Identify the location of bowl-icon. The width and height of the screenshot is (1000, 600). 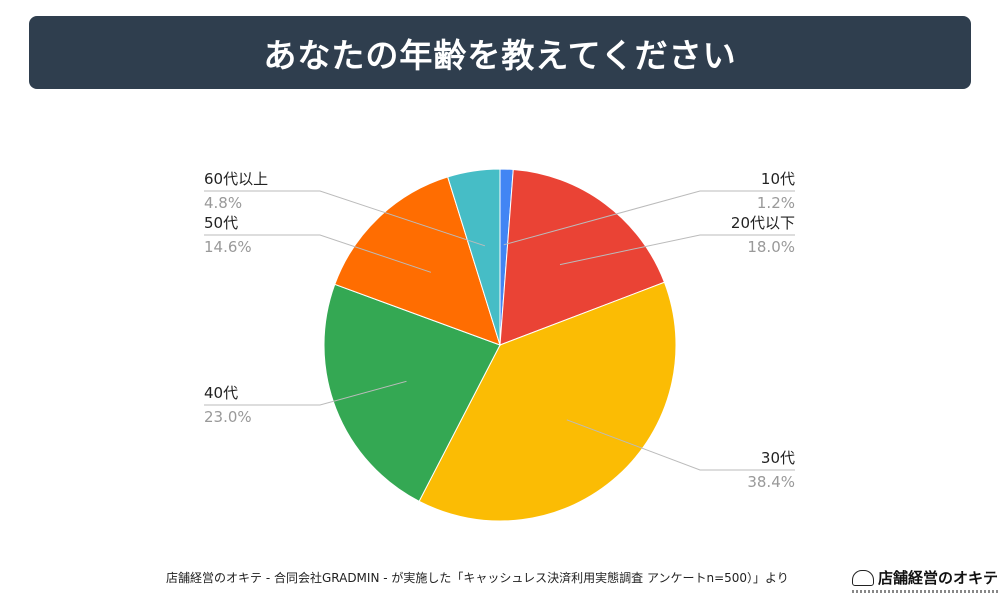
(863, 578).